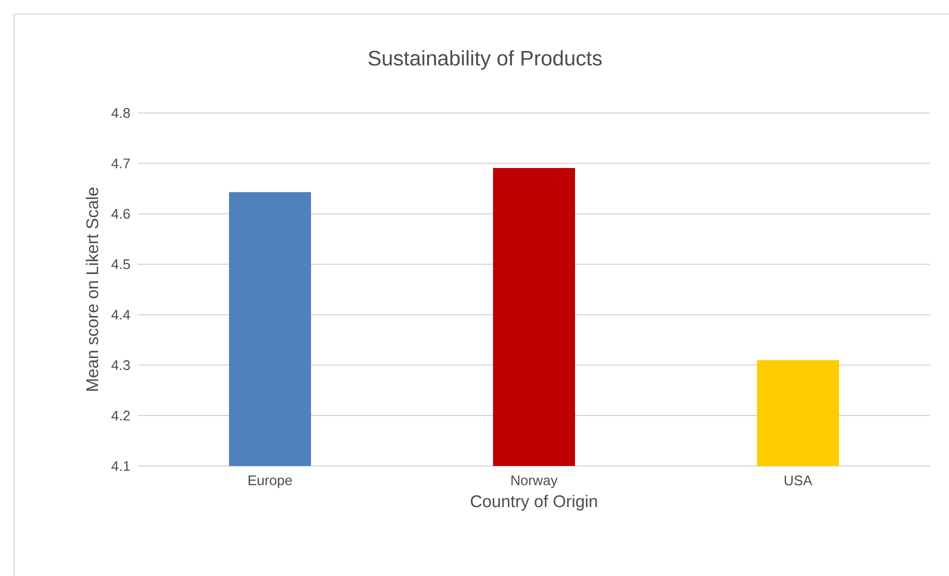  I want to click on y-tick-label: 4.8, so click(120, 113).